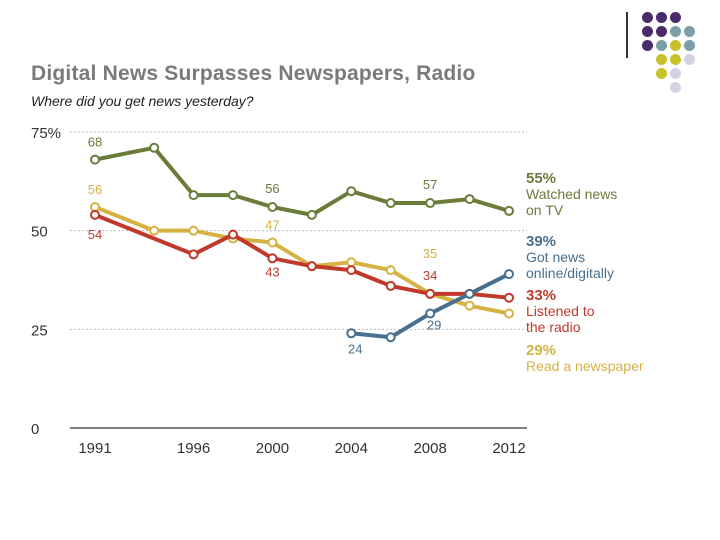 The image size is (720, 540). What do you see at coordinates (560, 311) in the screenshot?
I see `end-label-text-radio: Listened to` at bounding box center [560, 311].